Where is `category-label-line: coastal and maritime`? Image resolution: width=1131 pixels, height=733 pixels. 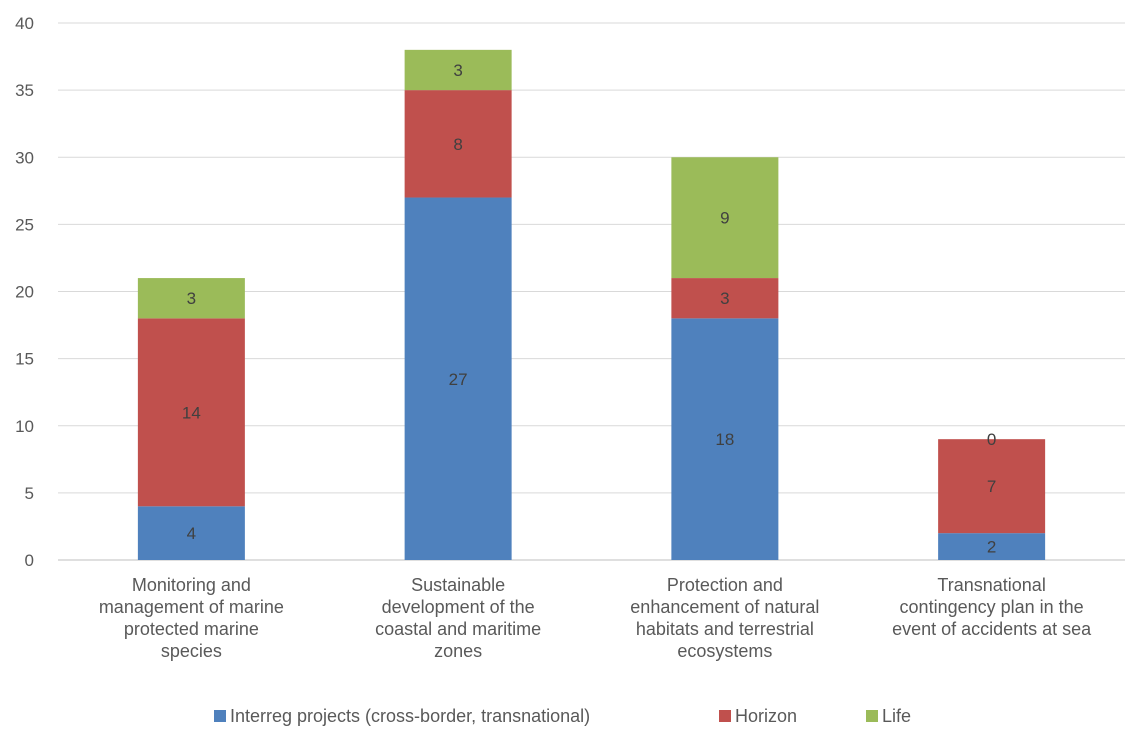 category-label-line: coastal and maritime is located at coordinates (458, 629).